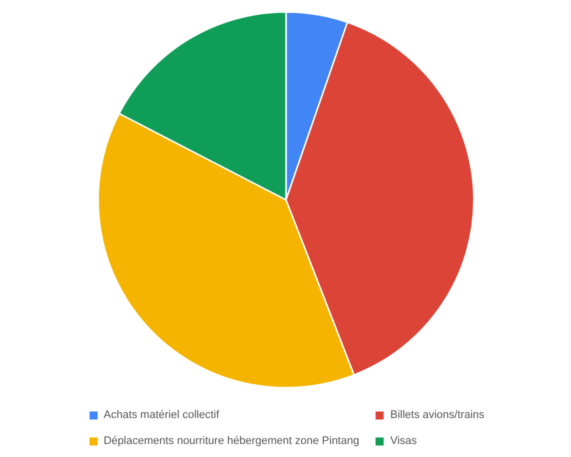 The width and height of the screenshot is (571, 457). Describe the element at coordinates (232, 441) in the screenshot. I see `legend-label: Déplacements nourriture hébergement zone Pintang` at that location.